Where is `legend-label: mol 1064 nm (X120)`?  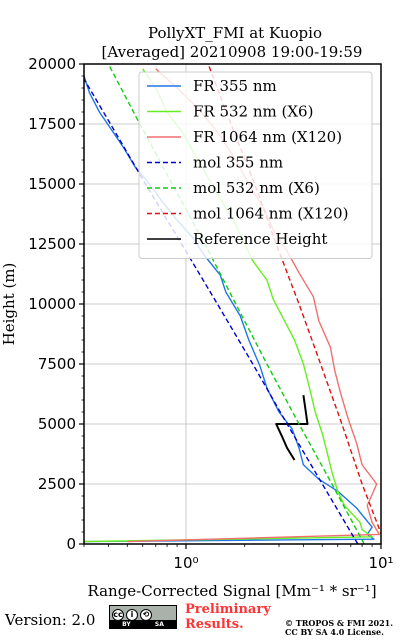 legend-label: mol 1064 nm (X120) is located at coordinates (270, 214).